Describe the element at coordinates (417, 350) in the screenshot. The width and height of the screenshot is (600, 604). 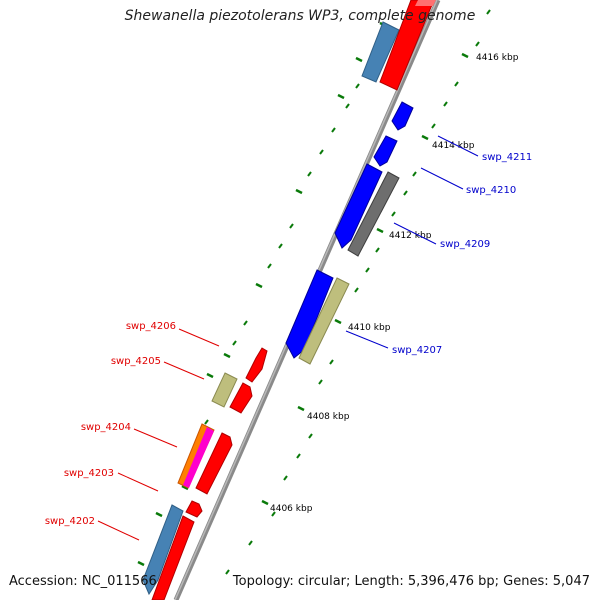
I see `gene-label-swp-4207: swp_4207` at that location.